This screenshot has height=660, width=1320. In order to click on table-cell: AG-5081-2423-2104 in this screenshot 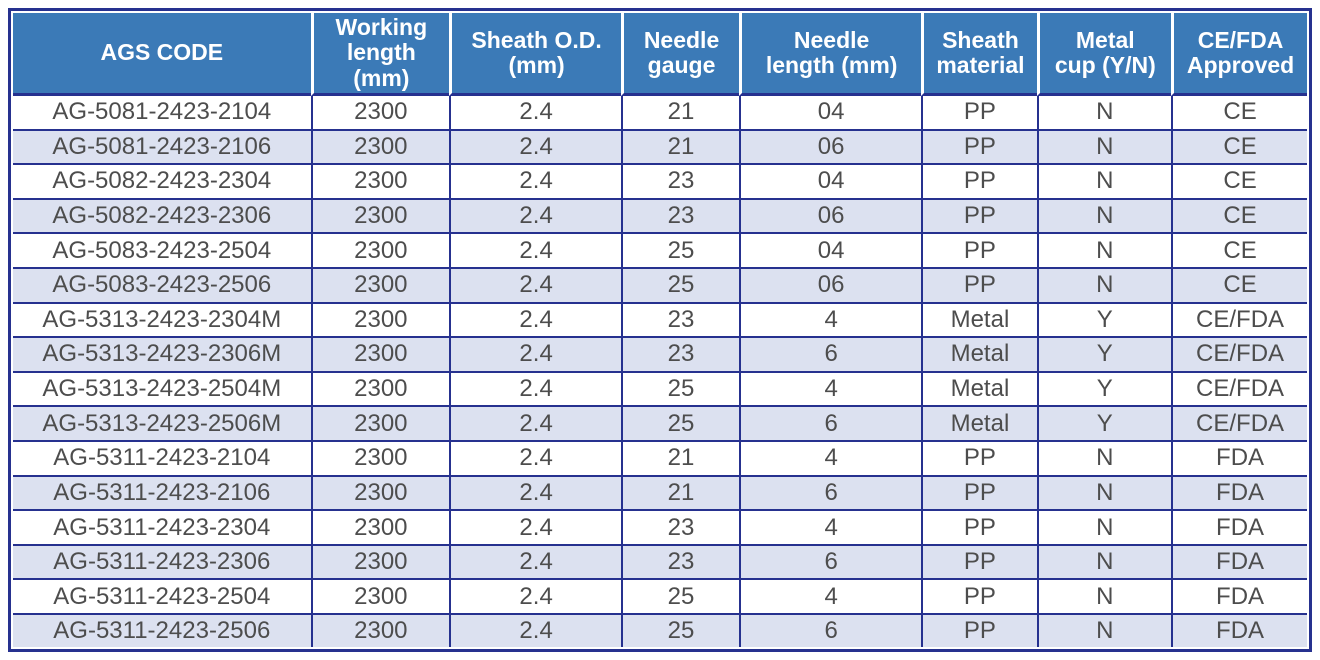, I will do `click(162, 113)`.